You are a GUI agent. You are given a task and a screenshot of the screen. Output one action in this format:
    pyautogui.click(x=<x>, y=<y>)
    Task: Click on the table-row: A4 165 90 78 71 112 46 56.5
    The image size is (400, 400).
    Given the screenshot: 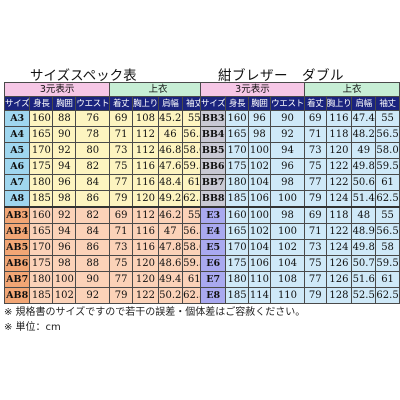 What is the action you would take?
    pyautogui.click(x=105, y=134)
    